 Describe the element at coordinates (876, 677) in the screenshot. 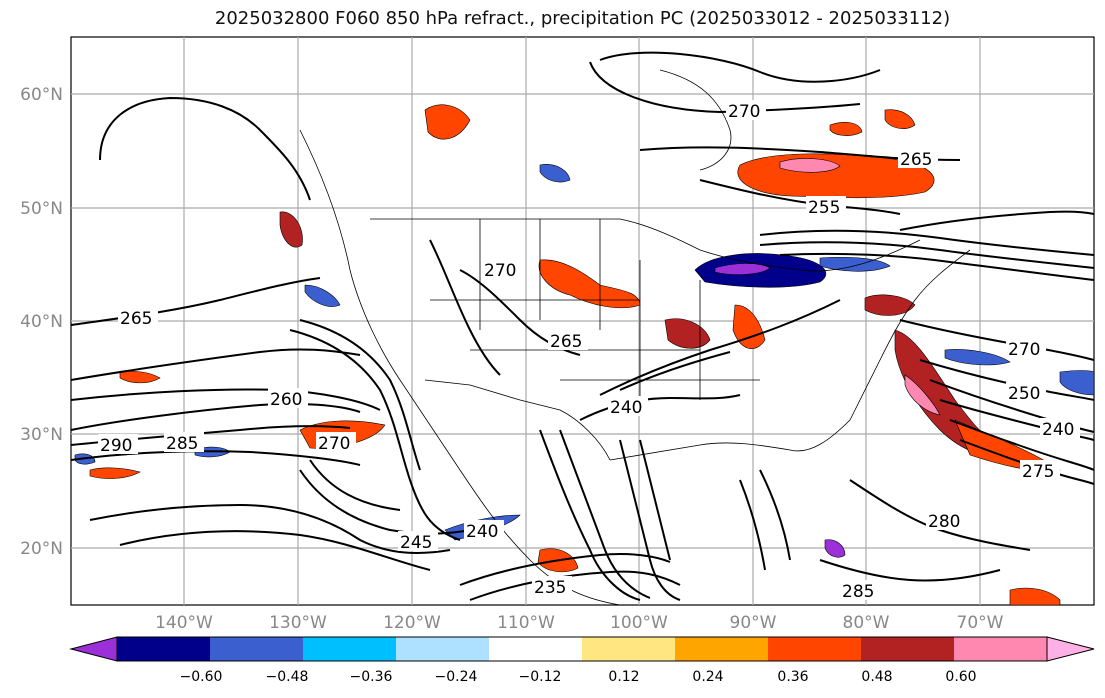

I see `colorbar-tick-label: 0.48` at that location.